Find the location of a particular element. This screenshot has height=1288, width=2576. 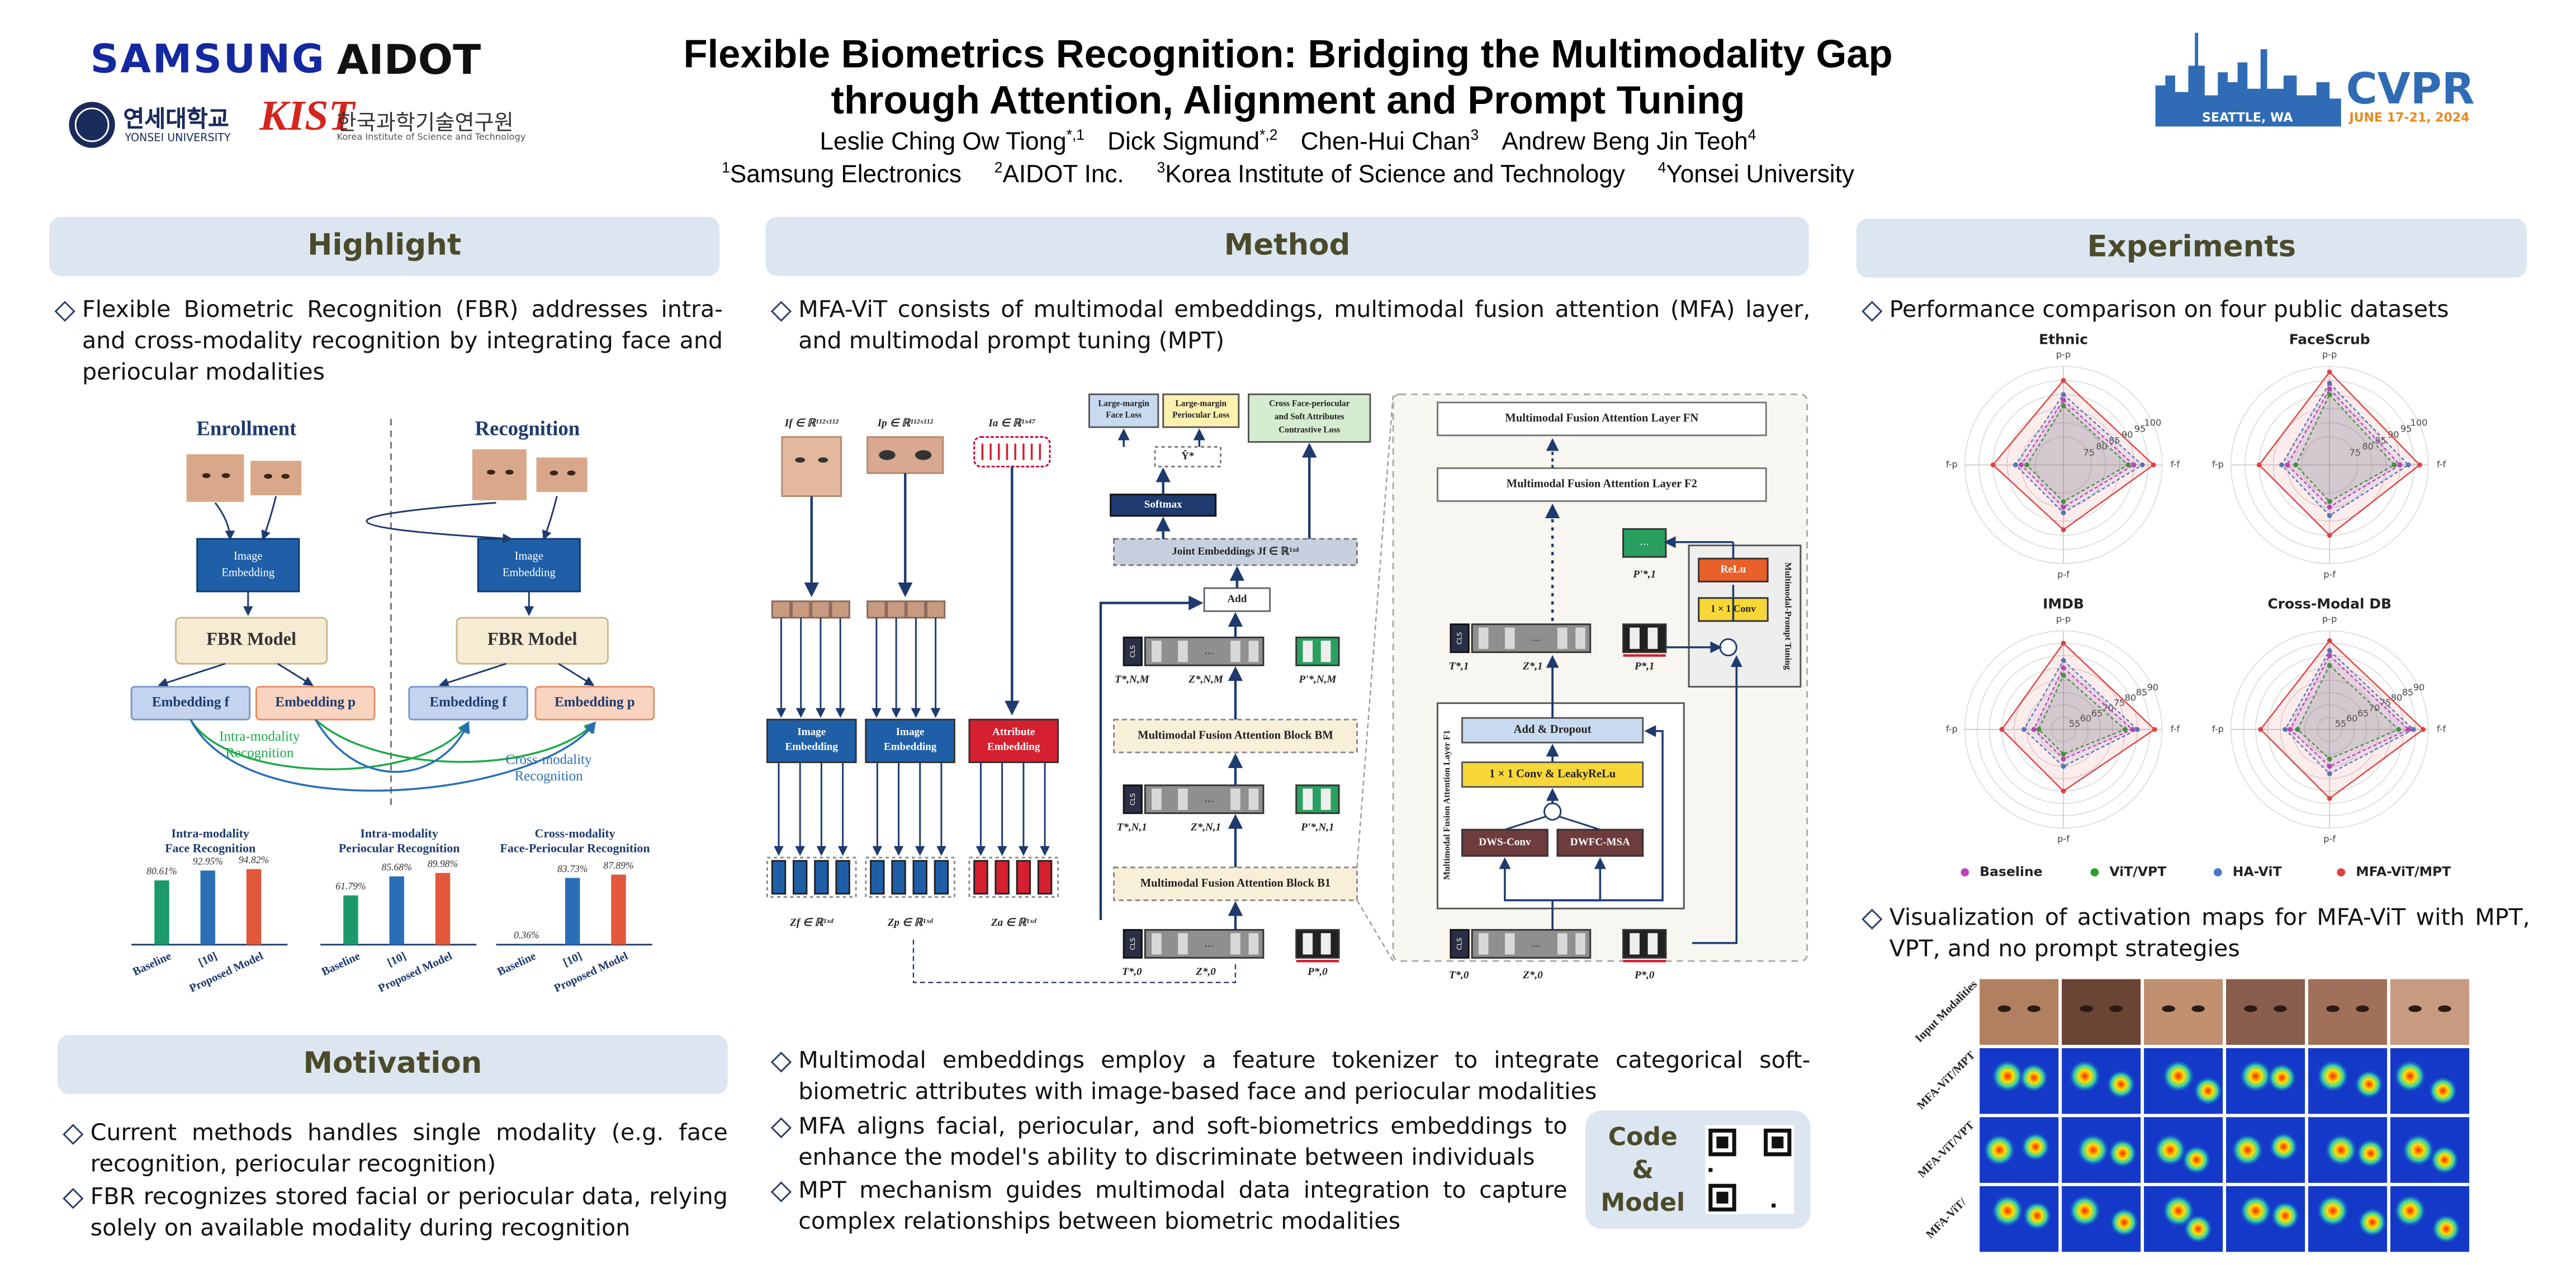

face-image is located at coordinates (2266, 1012).